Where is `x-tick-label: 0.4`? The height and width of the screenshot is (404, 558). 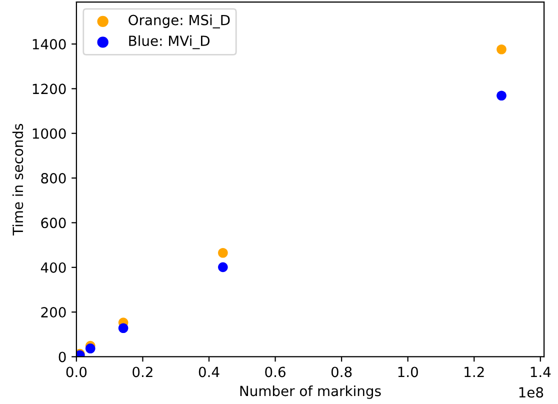
x-tick-label: 0.4 is located at coordinates (209, 372).